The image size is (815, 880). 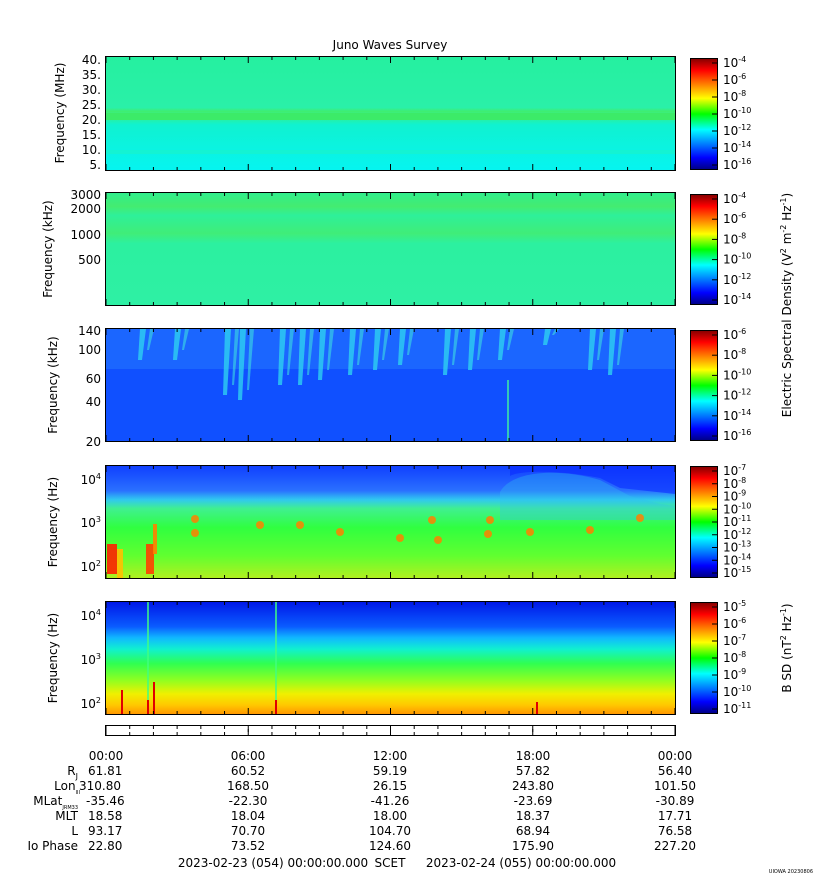 What do you see at coordinates (55, 802) in the screenshot?
I see `row-label-mlat: MLatJRM33` at bounding box center [55, 802].